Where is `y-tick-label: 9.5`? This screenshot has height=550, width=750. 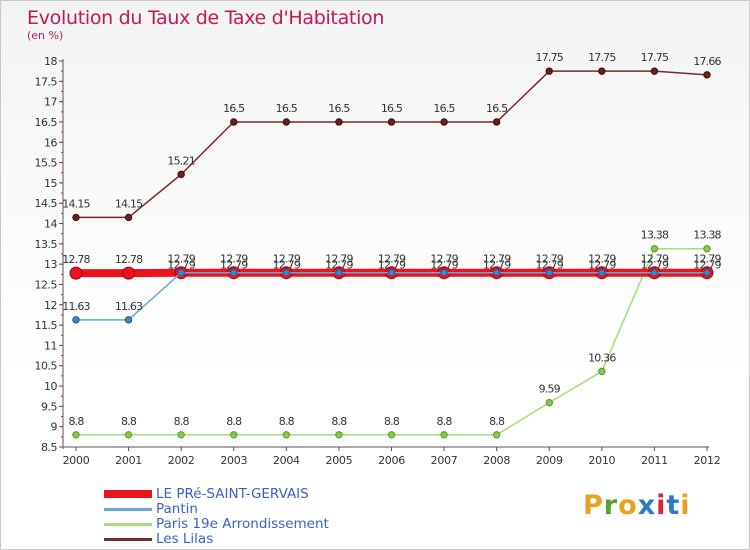
y-tick-label: 9.5 is located at coordinates (49, 406).